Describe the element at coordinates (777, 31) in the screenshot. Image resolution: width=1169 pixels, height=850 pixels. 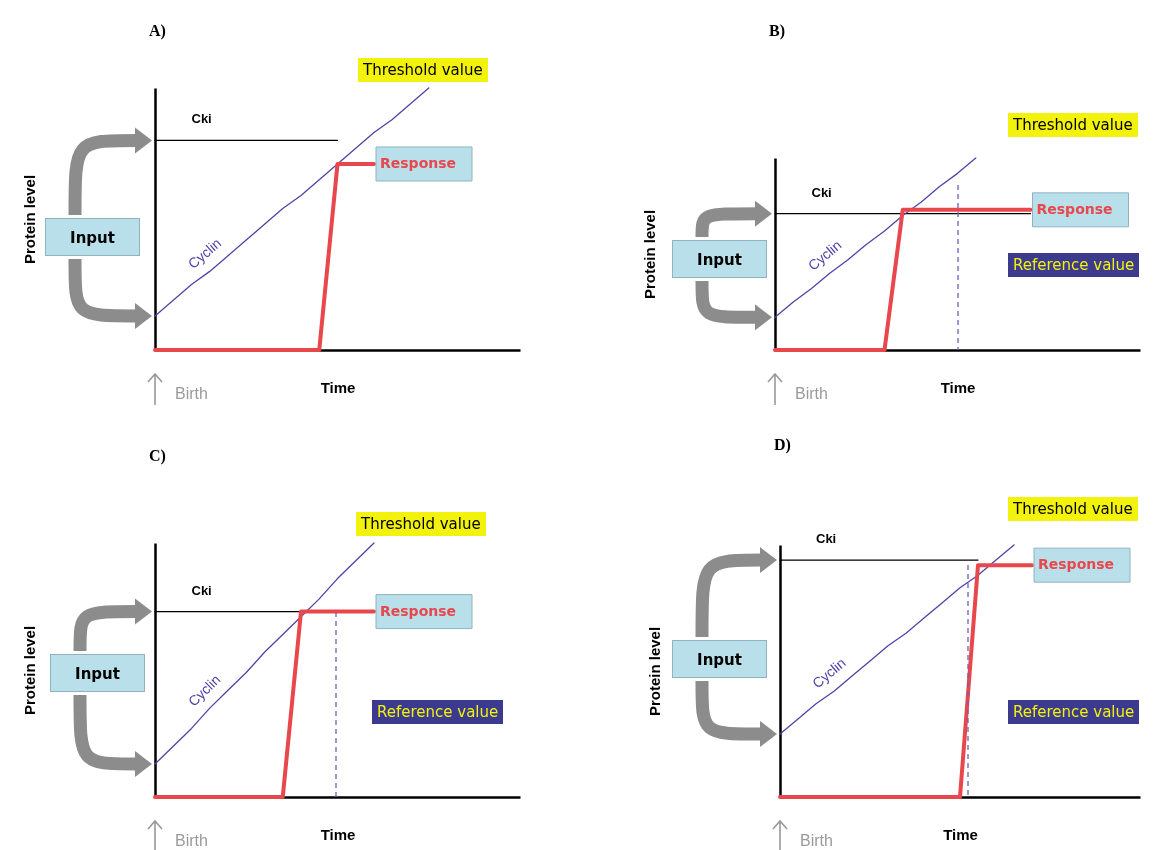
I see `chart-title: B)` at that location.